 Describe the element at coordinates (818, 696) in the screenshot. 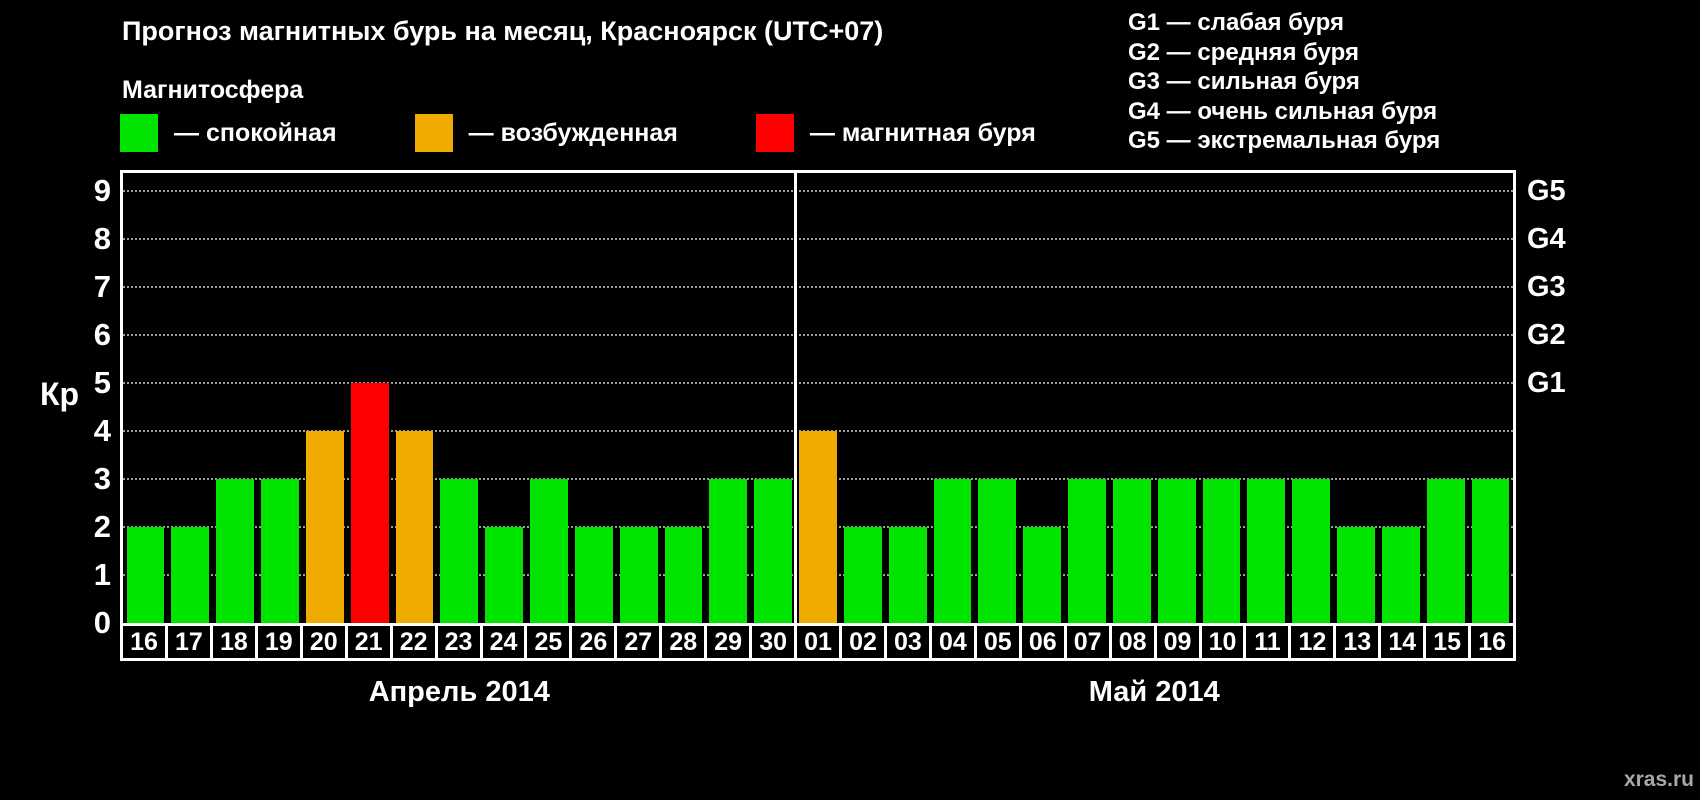

I see `month-labels: Апрель 2014 Май 2014` at that location.